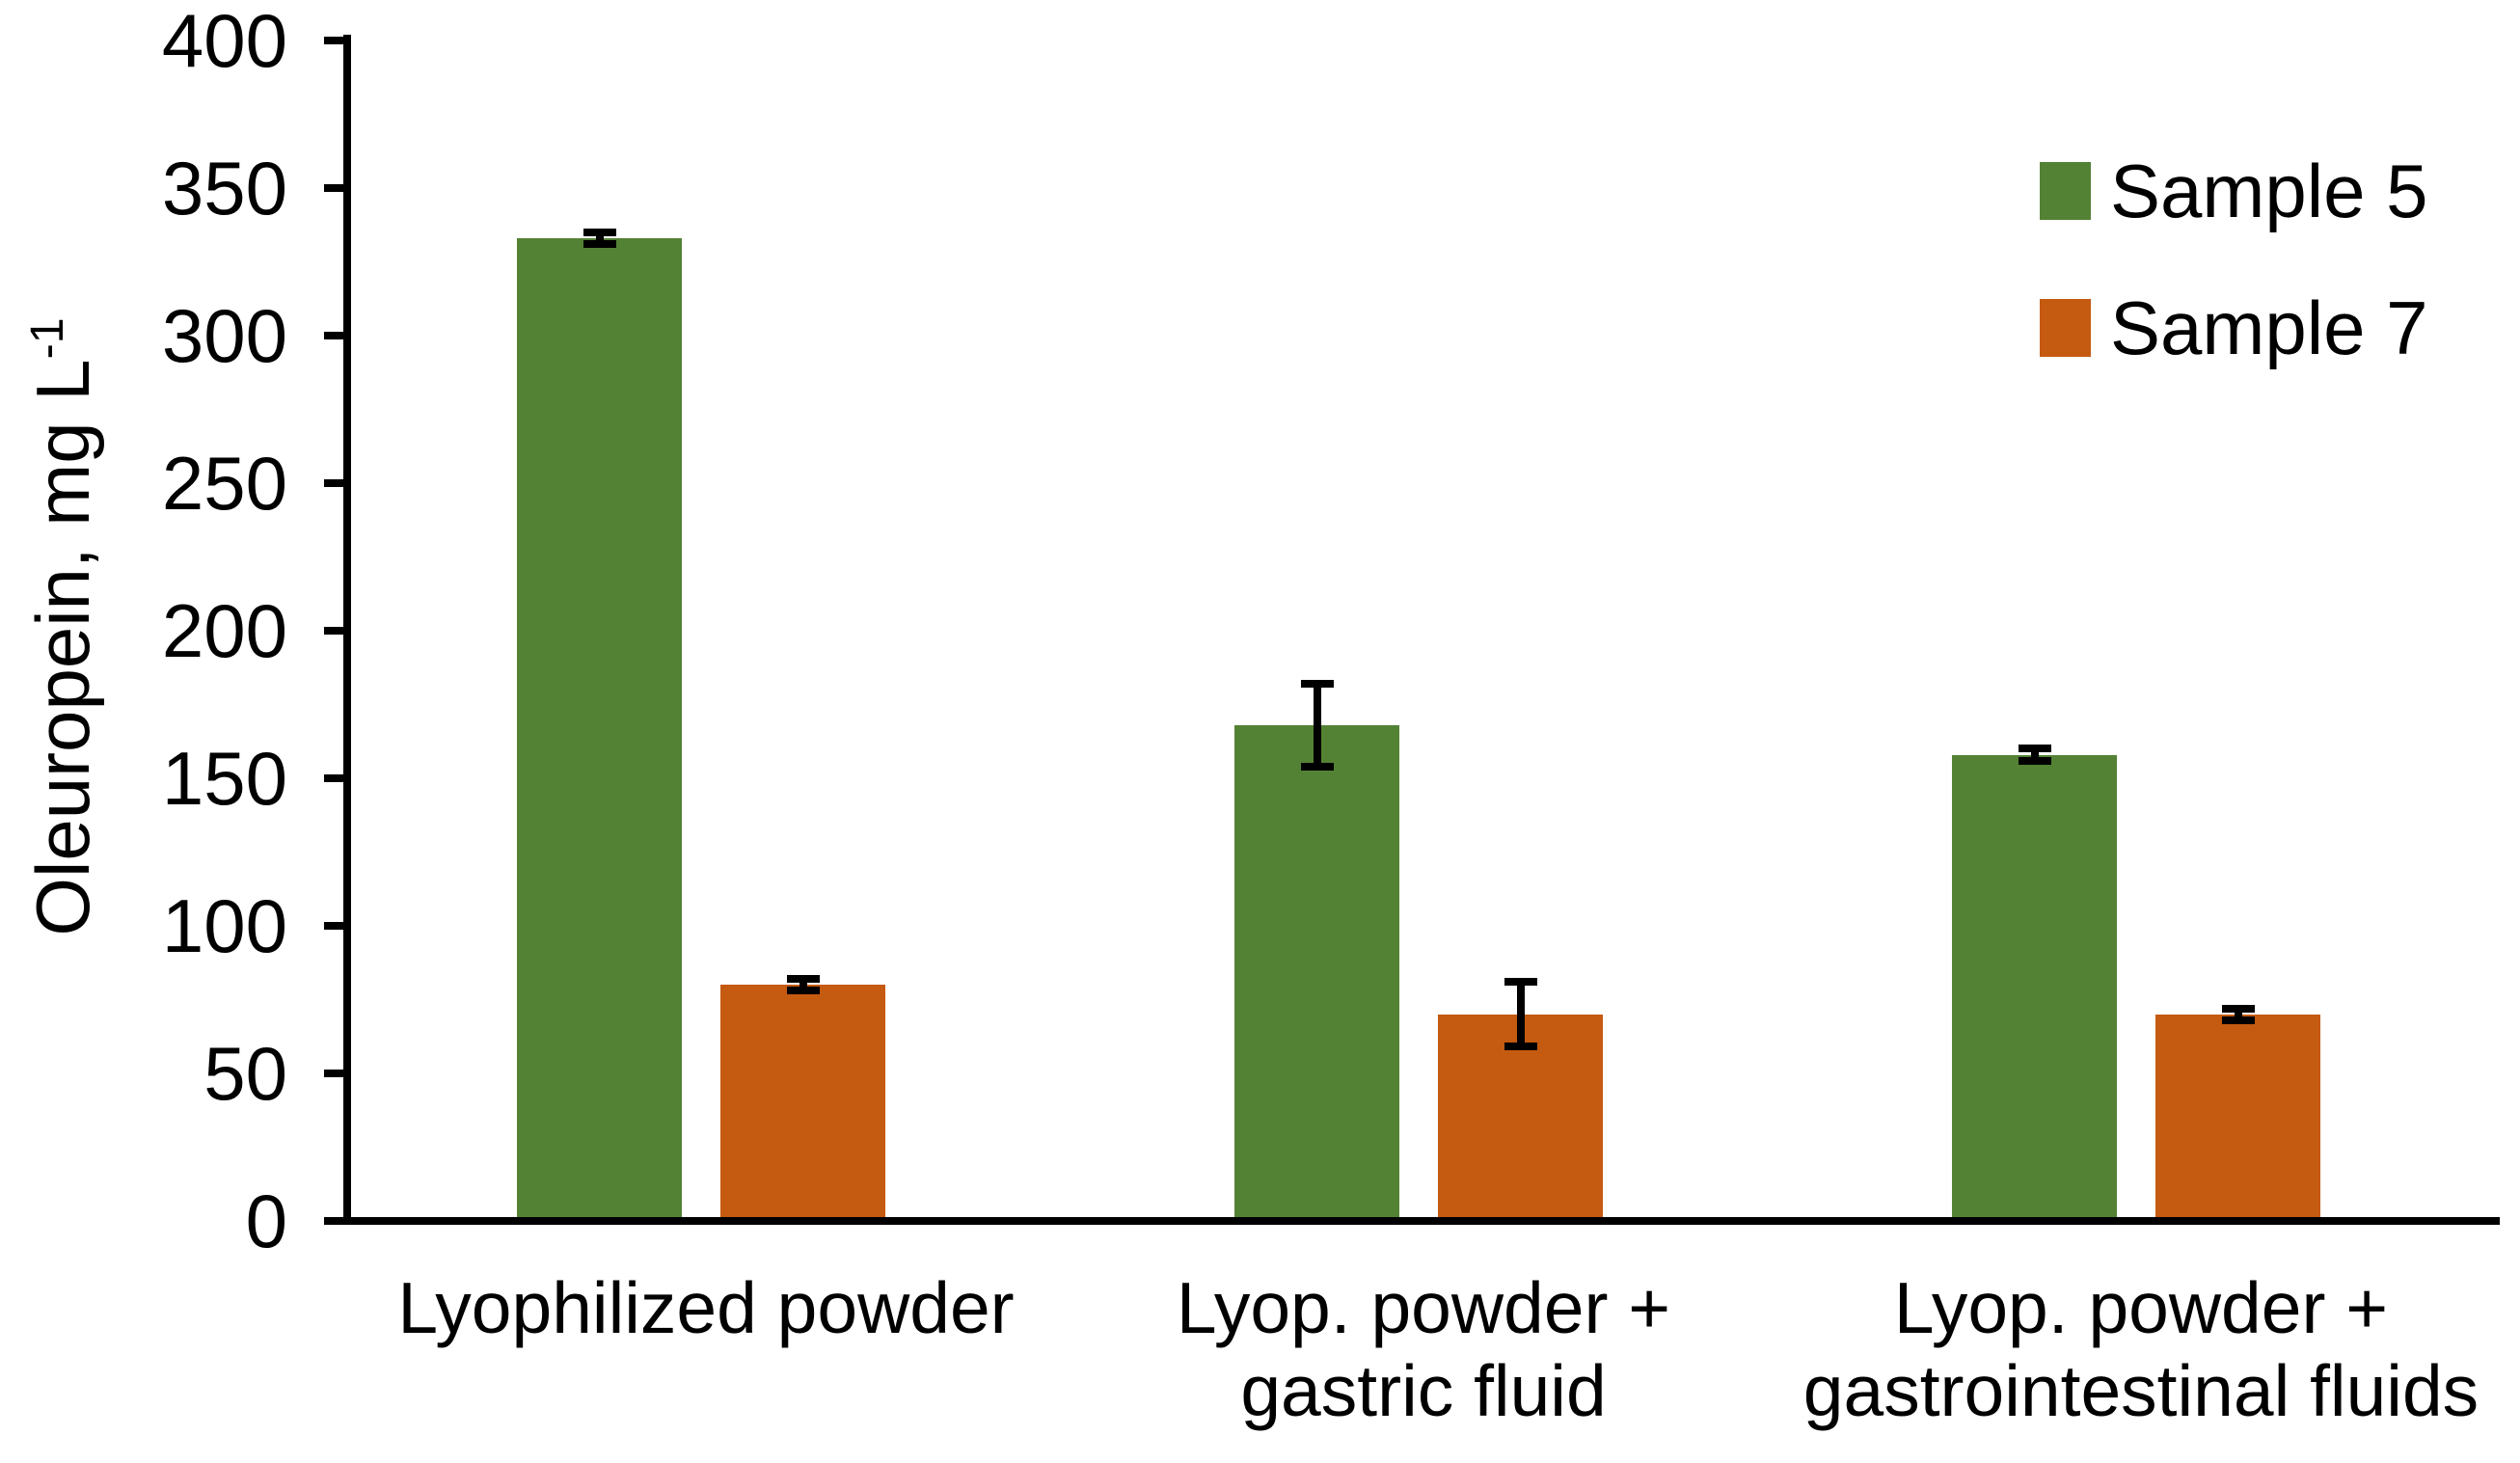 This screenshot has height=1463, width=2520. I want to click on x-category-label-line: Lyophilized powder, so click(706, 1307).